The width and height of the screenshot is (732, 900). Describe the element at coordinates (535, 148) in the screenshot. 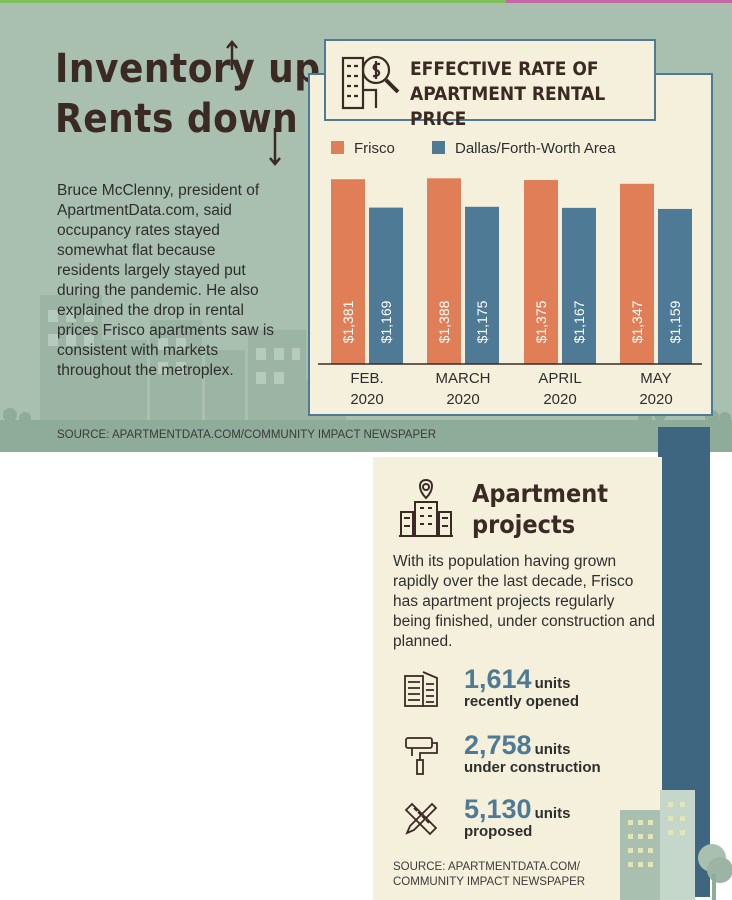

I see `legend-label-dfw: Dallas/Forth-Worth Area` at that location.